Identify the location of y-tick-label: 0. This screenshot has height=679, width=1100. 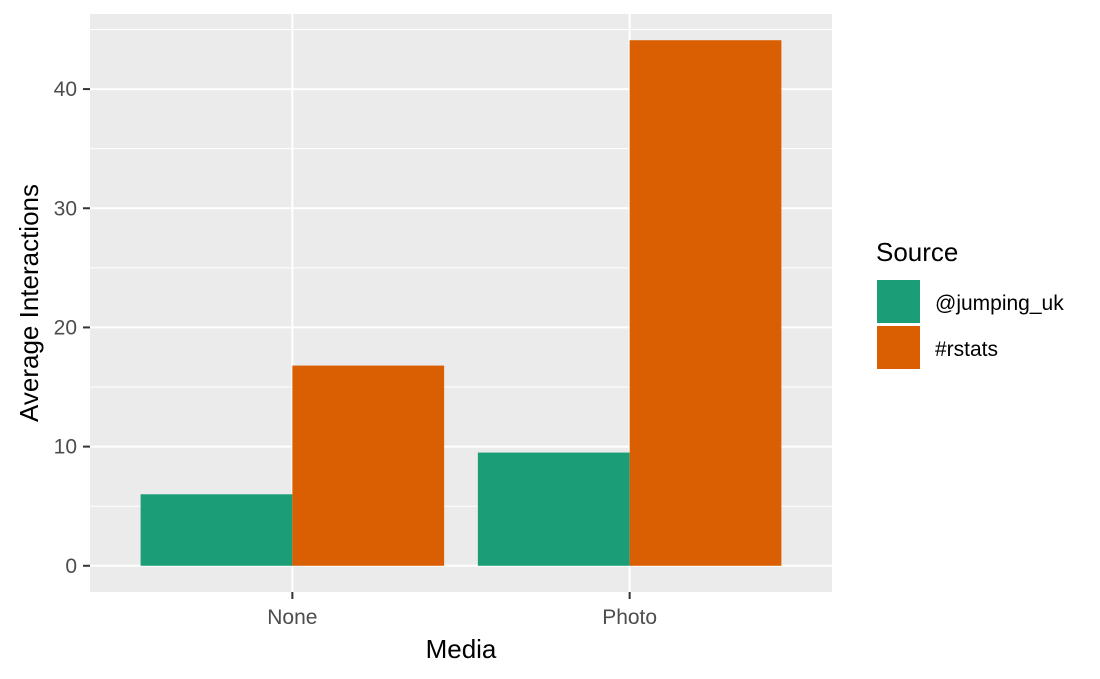
(71, 566).